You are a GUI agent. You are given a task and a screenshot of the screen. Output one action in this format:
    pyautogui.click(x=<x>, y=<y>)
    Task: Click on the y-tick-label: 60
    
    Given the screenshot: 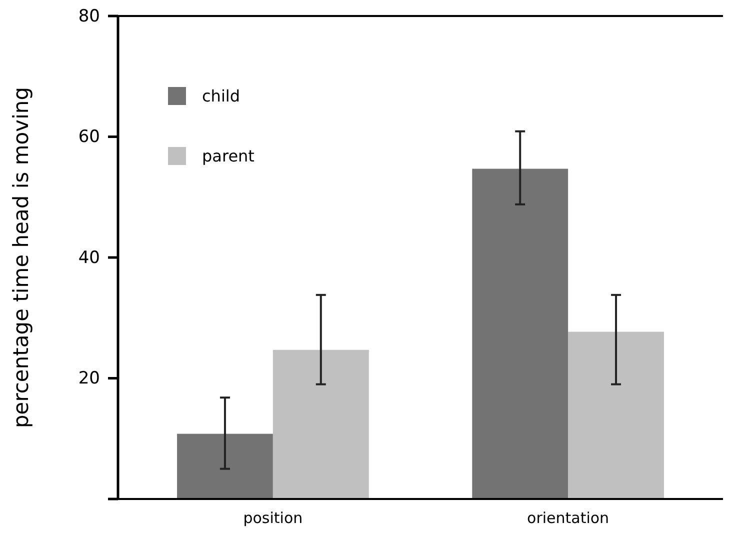 What is the action you would take?
    pyautogui.click(x=89, y=137)
    